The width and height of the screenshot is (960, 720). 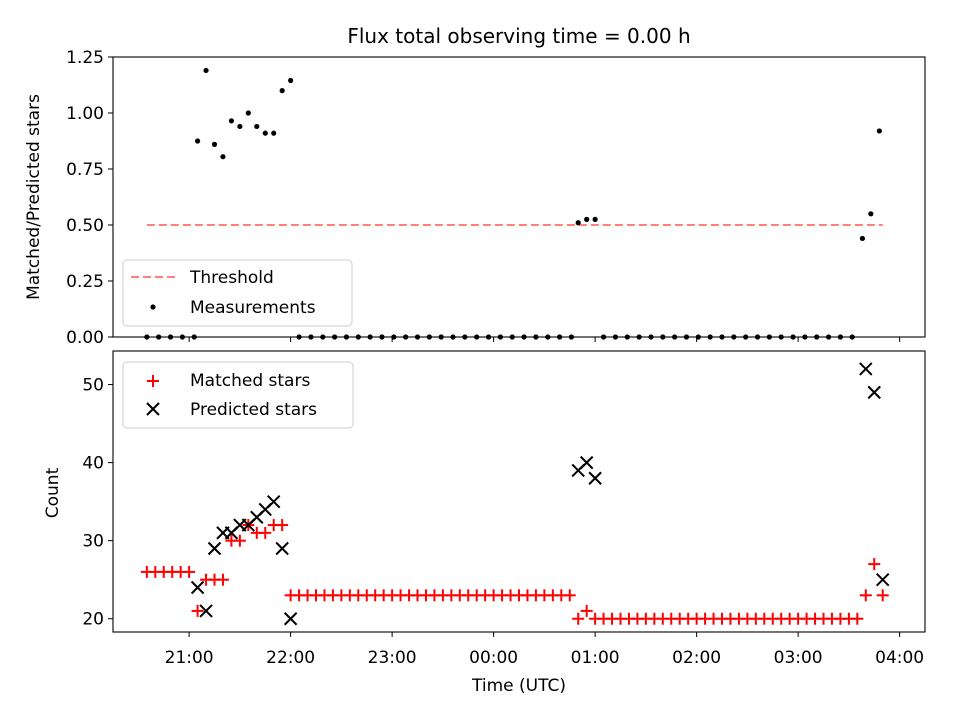 What do you see at coordinates (798, 658) in the screenshot?
I see `x-tick-label: 03:00` at bounding box center [798, 658].